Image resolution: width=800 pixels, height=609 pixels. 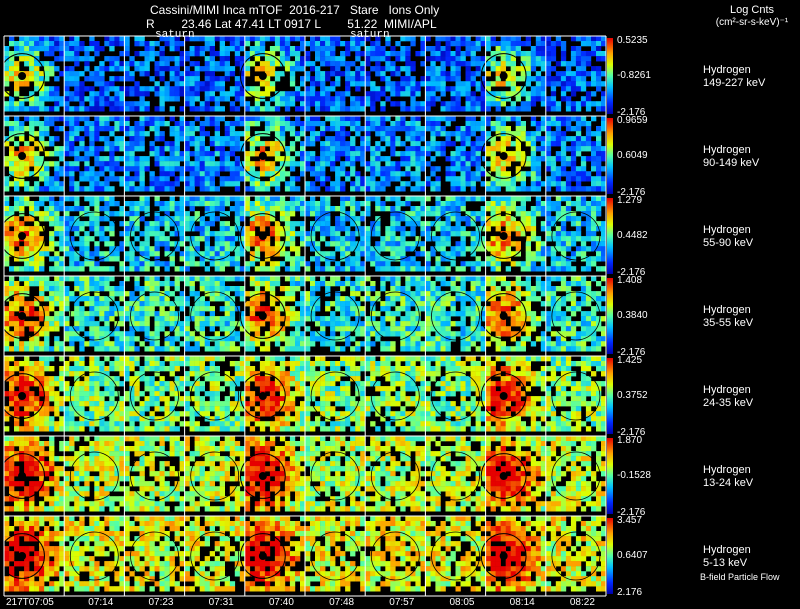 What do you see at coordinates (634, 75) in the screenshot?
I see `colorbar-mid-label: -0.8261` at bounding box center [634, 75].